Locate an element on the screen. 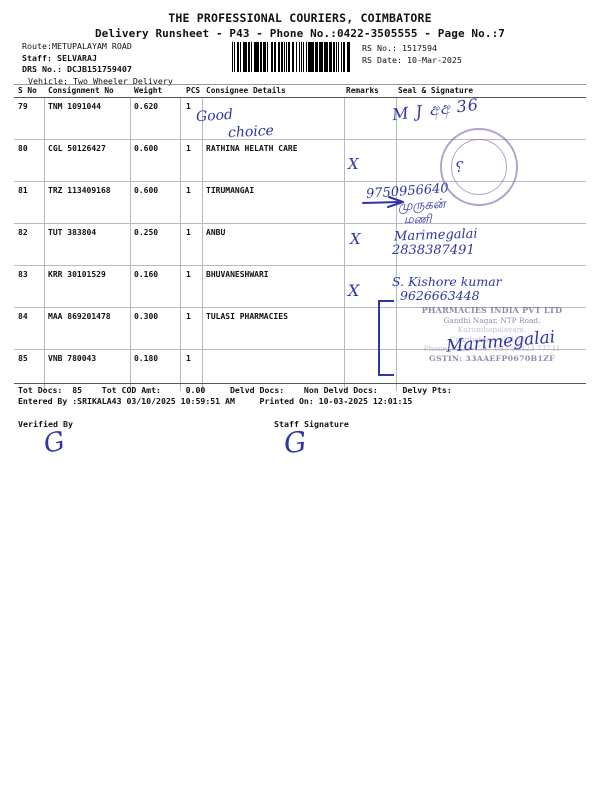 This screenshot has width=600, height=800. drs-label: DRS No.: is located at coordinates (42, 69).